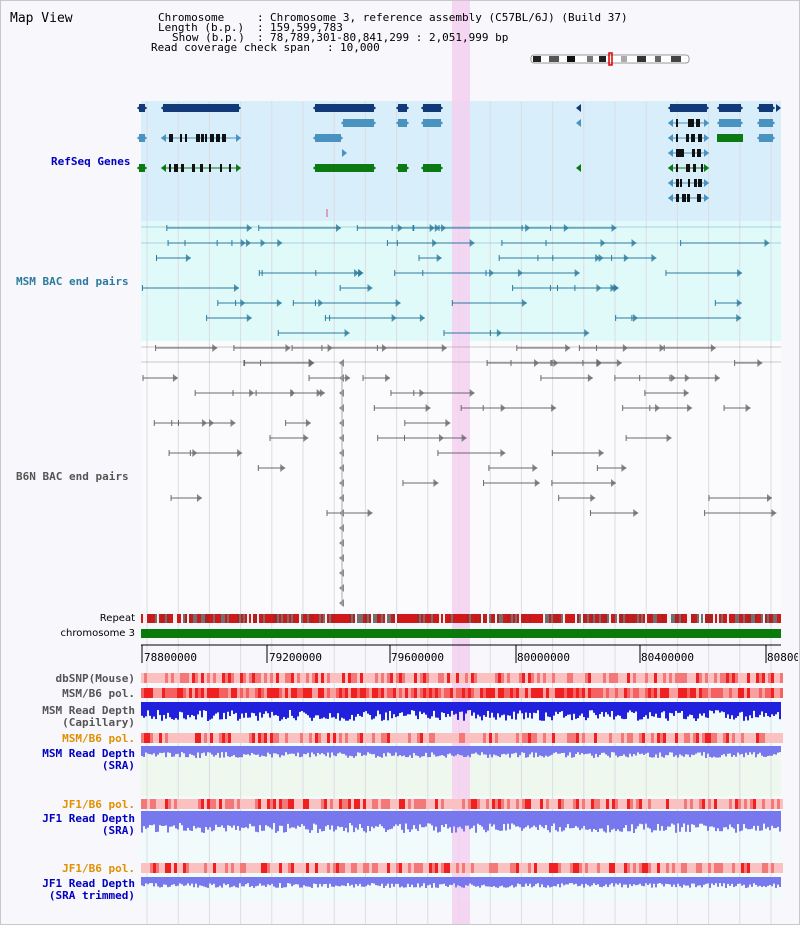 Image resolution: width=800 pixels, height=925 pixels. I want to click on track-label-dbsnp: dbSNP(Mouse), so click(95, 678).